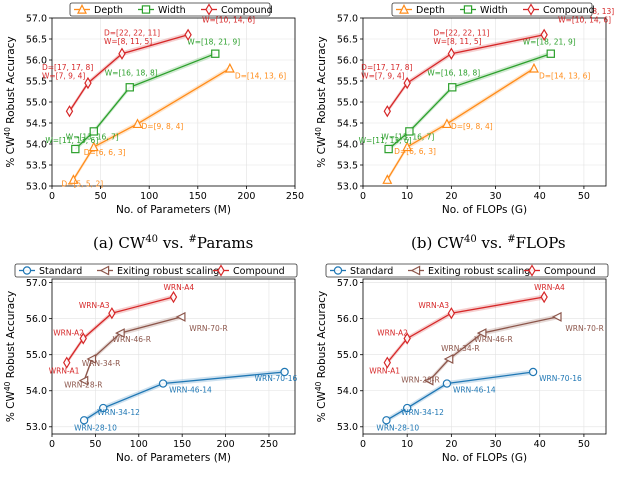 This screenshot has width=629, height=490. I want to click on data-point-label: D=[6, 6, 3], so click(105, 152).